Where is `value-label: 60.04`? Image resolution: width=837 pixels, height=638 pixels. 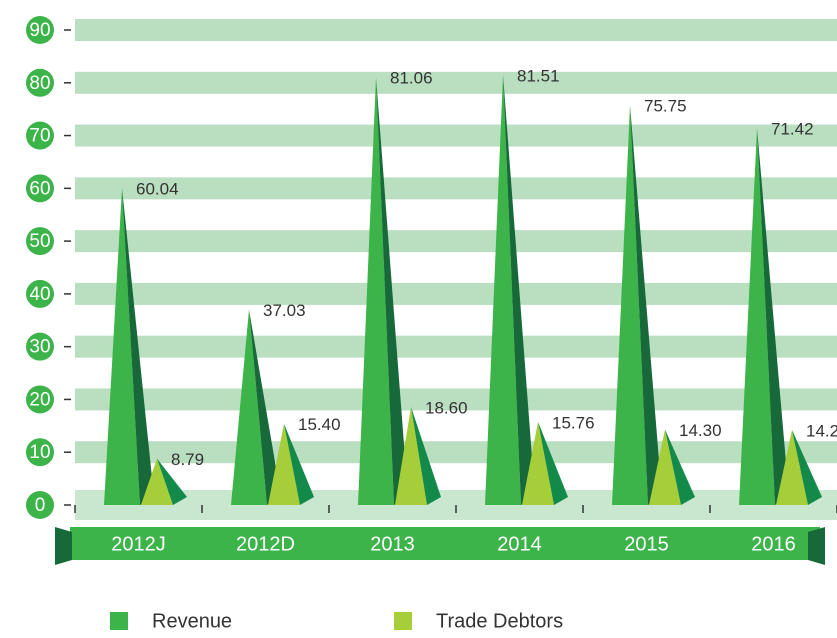 value-label: 60.04 is located at coordinates (157, 189).